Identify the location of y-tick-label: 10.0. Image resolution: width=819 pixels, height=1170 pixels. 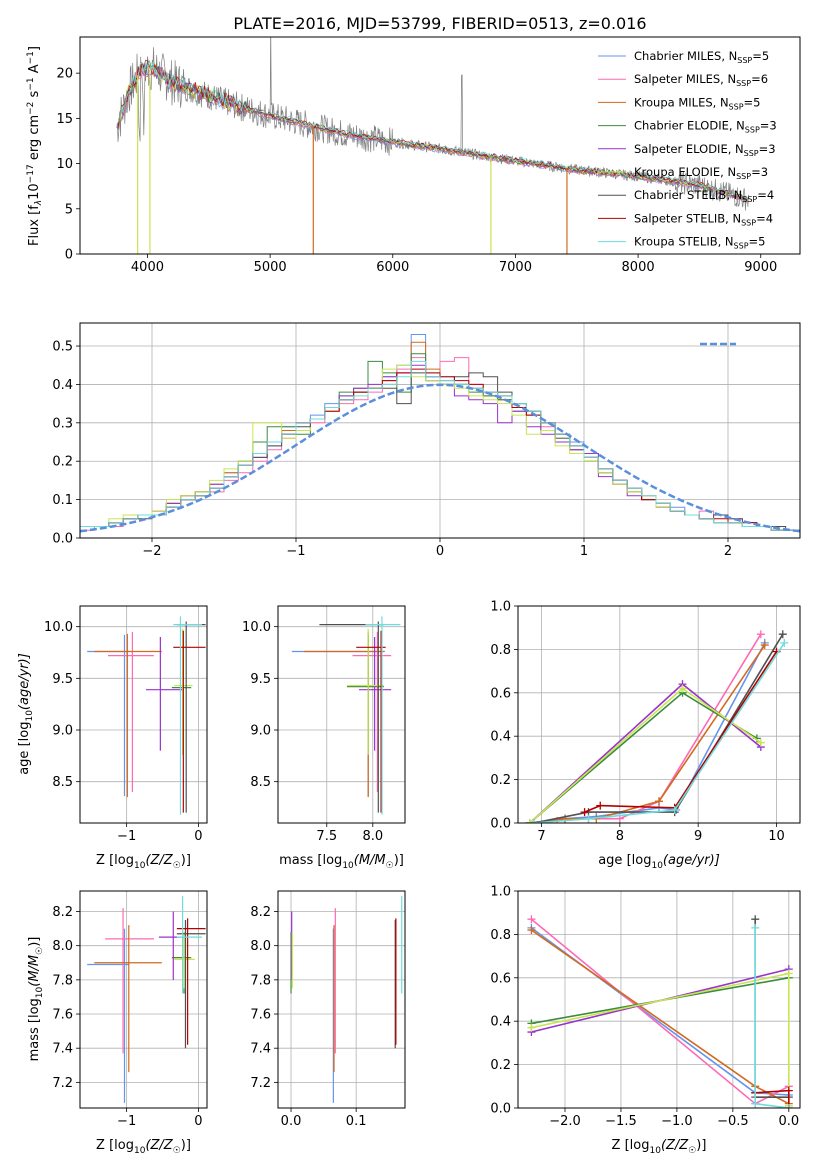
(256, 627).